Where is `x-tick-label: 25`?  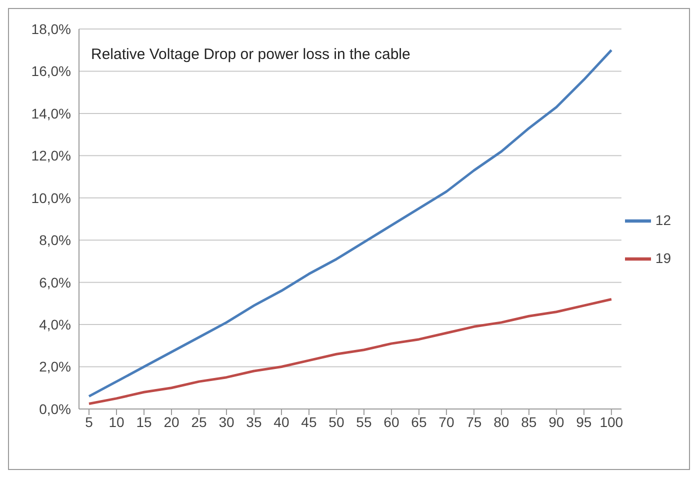 x-tick-label: 25 is located at coordinates (199, 422).